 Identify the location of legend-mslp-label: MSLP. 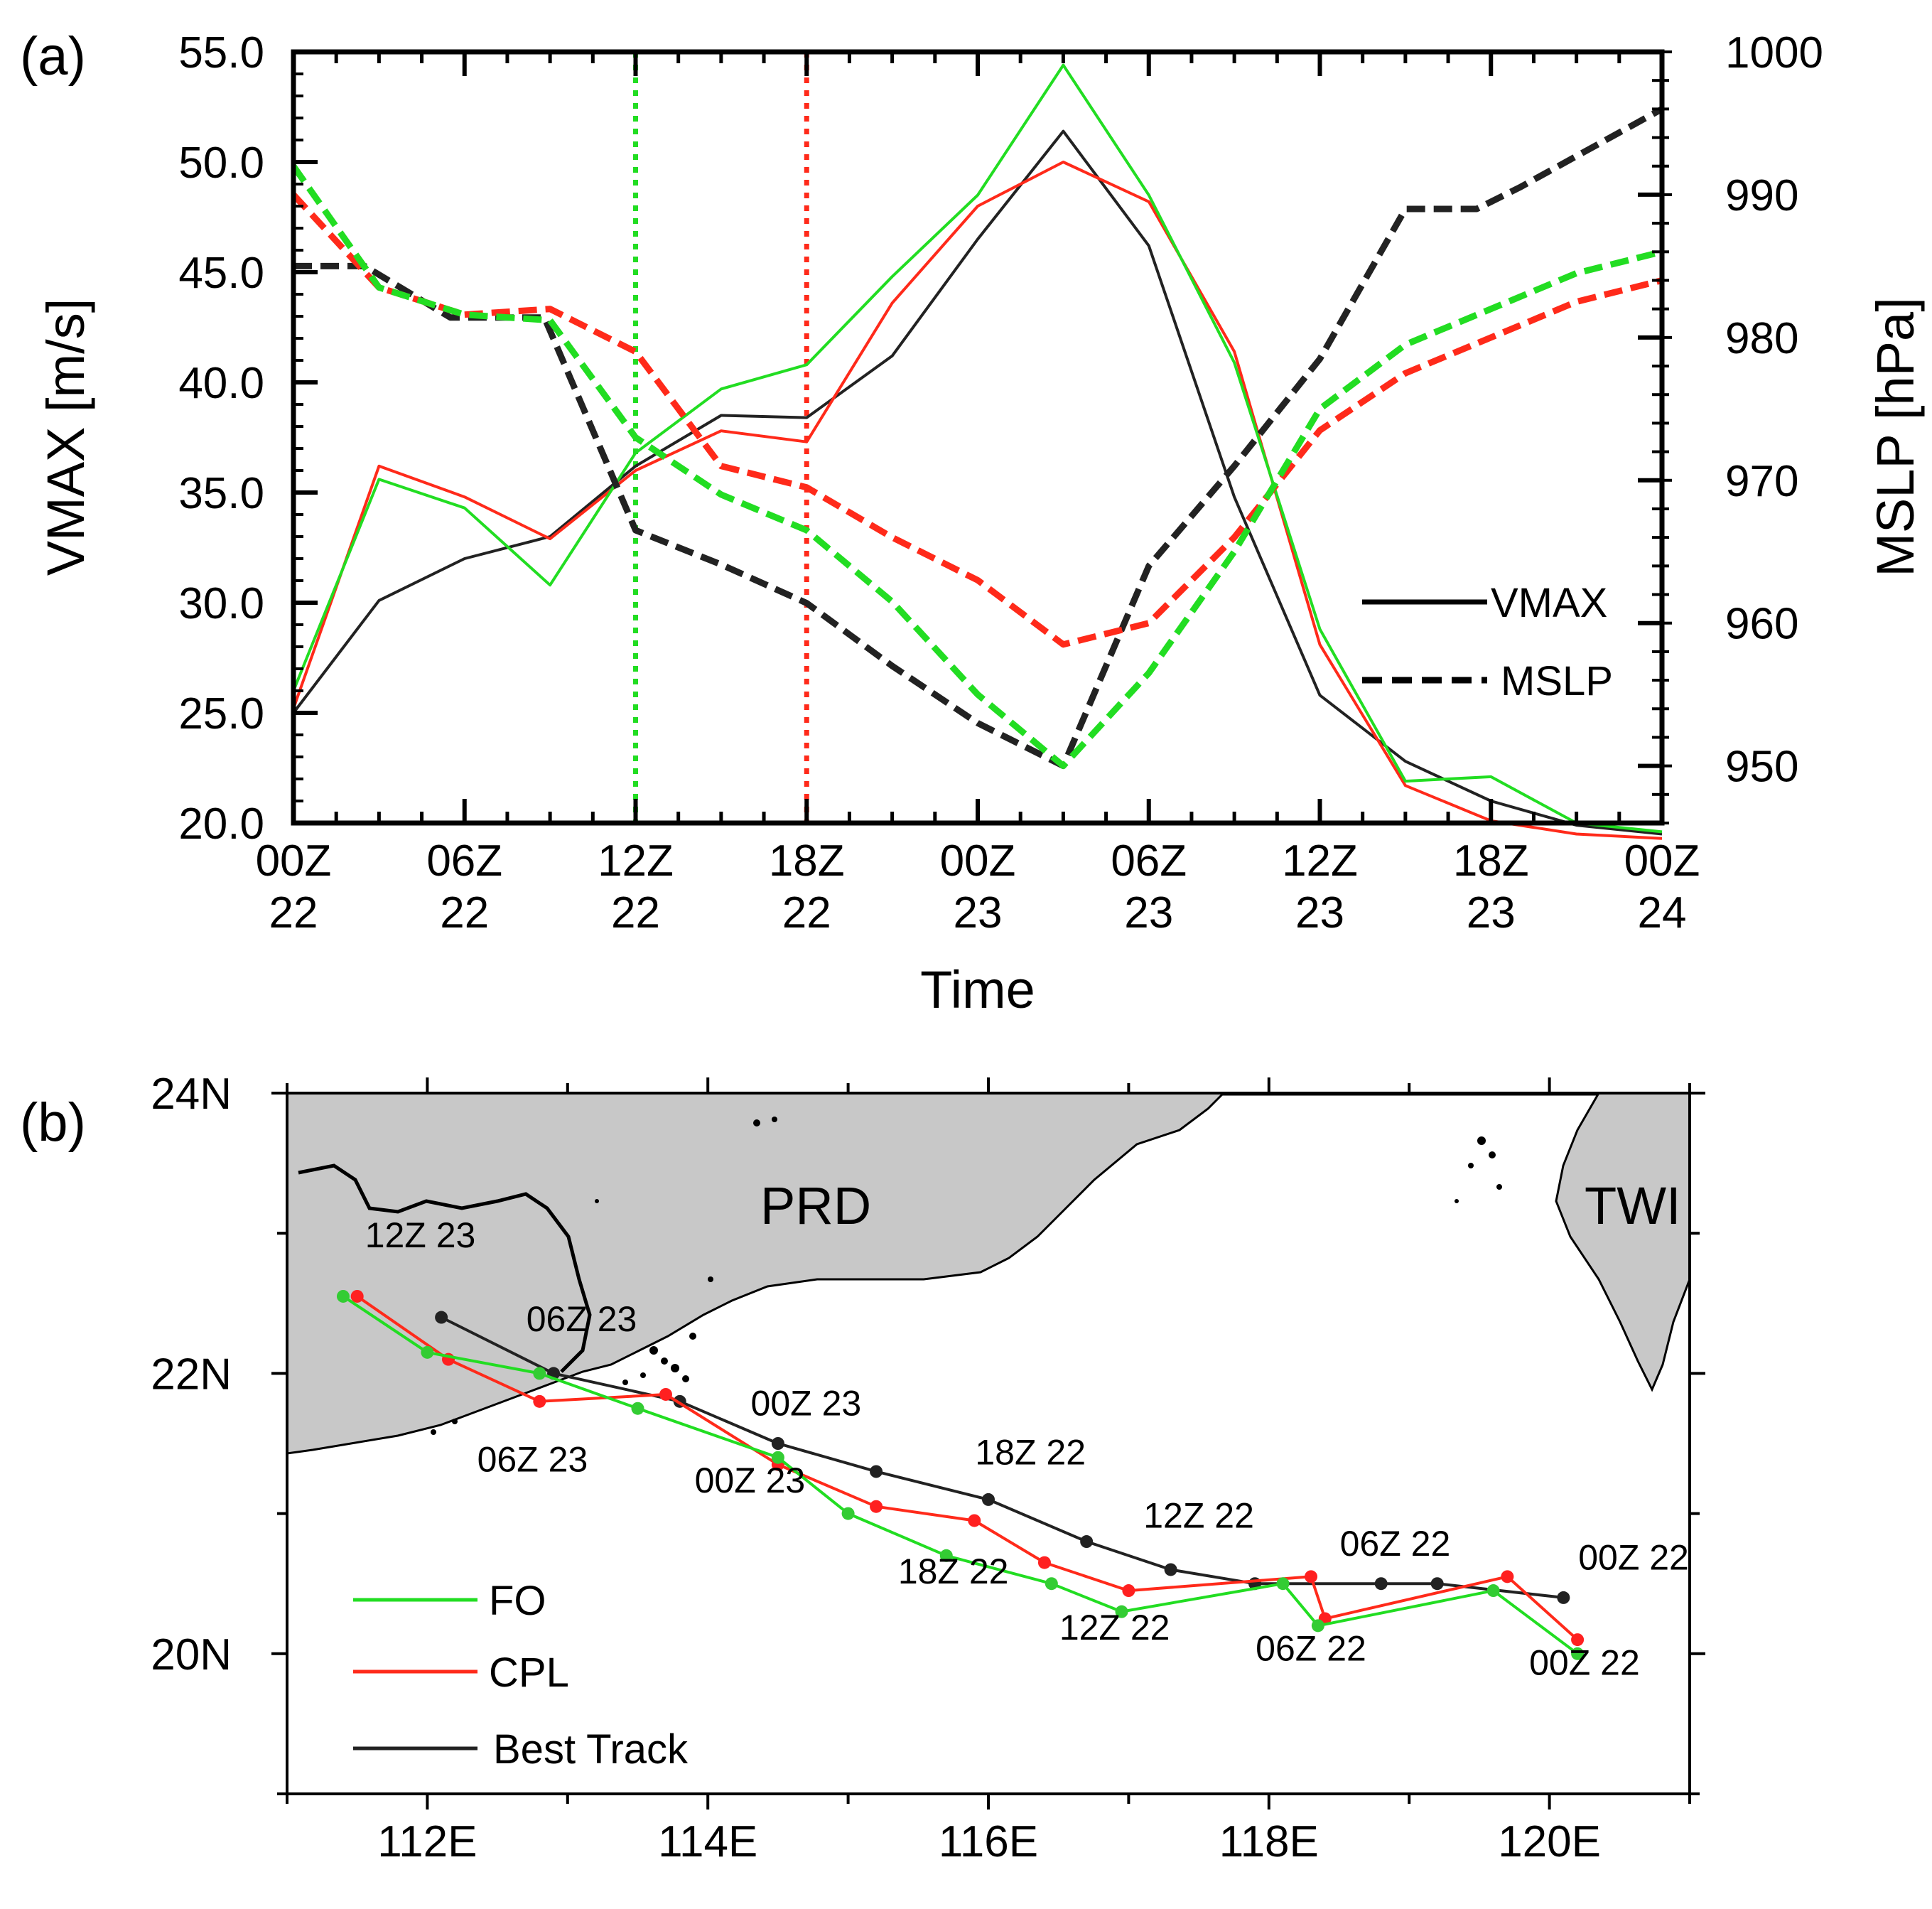
(1557, 681).